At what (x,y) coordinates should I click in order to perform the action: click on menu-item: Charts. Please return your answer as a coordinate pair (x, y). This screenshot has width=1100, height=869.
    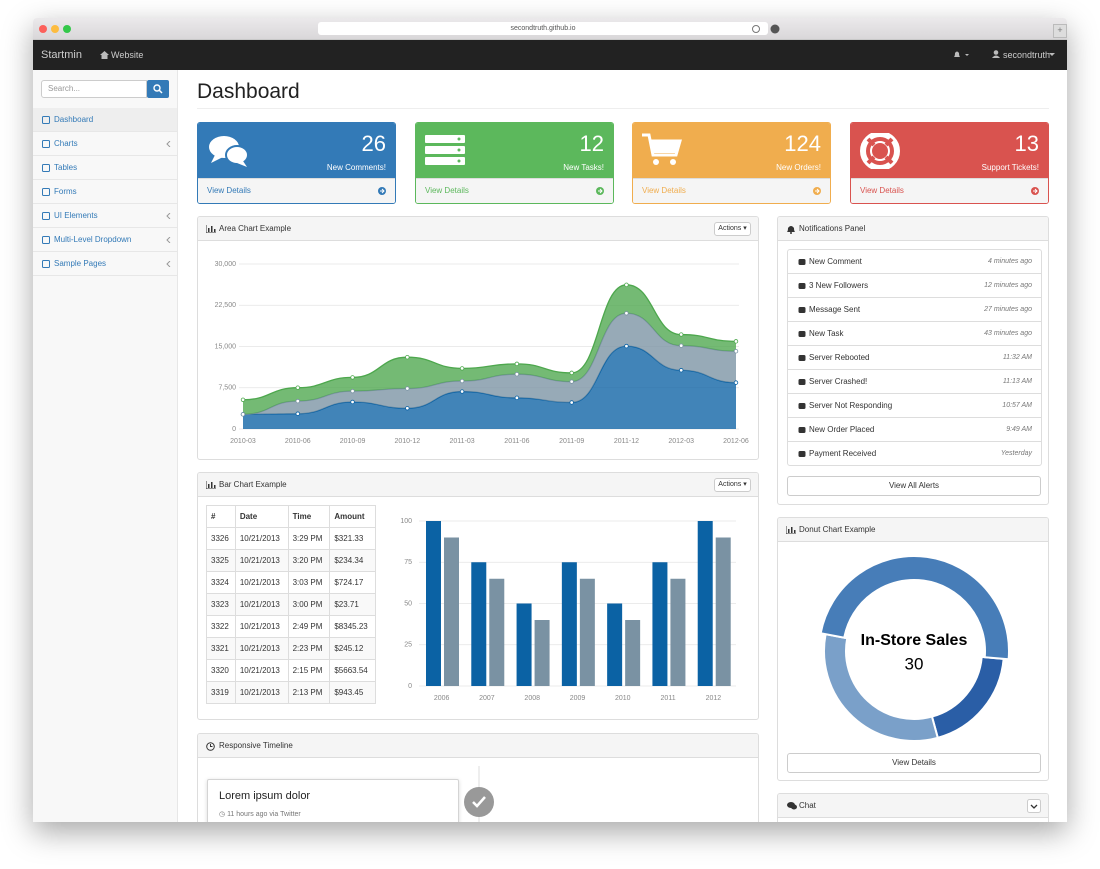
    Looking at the image, I should click on (105, 144).